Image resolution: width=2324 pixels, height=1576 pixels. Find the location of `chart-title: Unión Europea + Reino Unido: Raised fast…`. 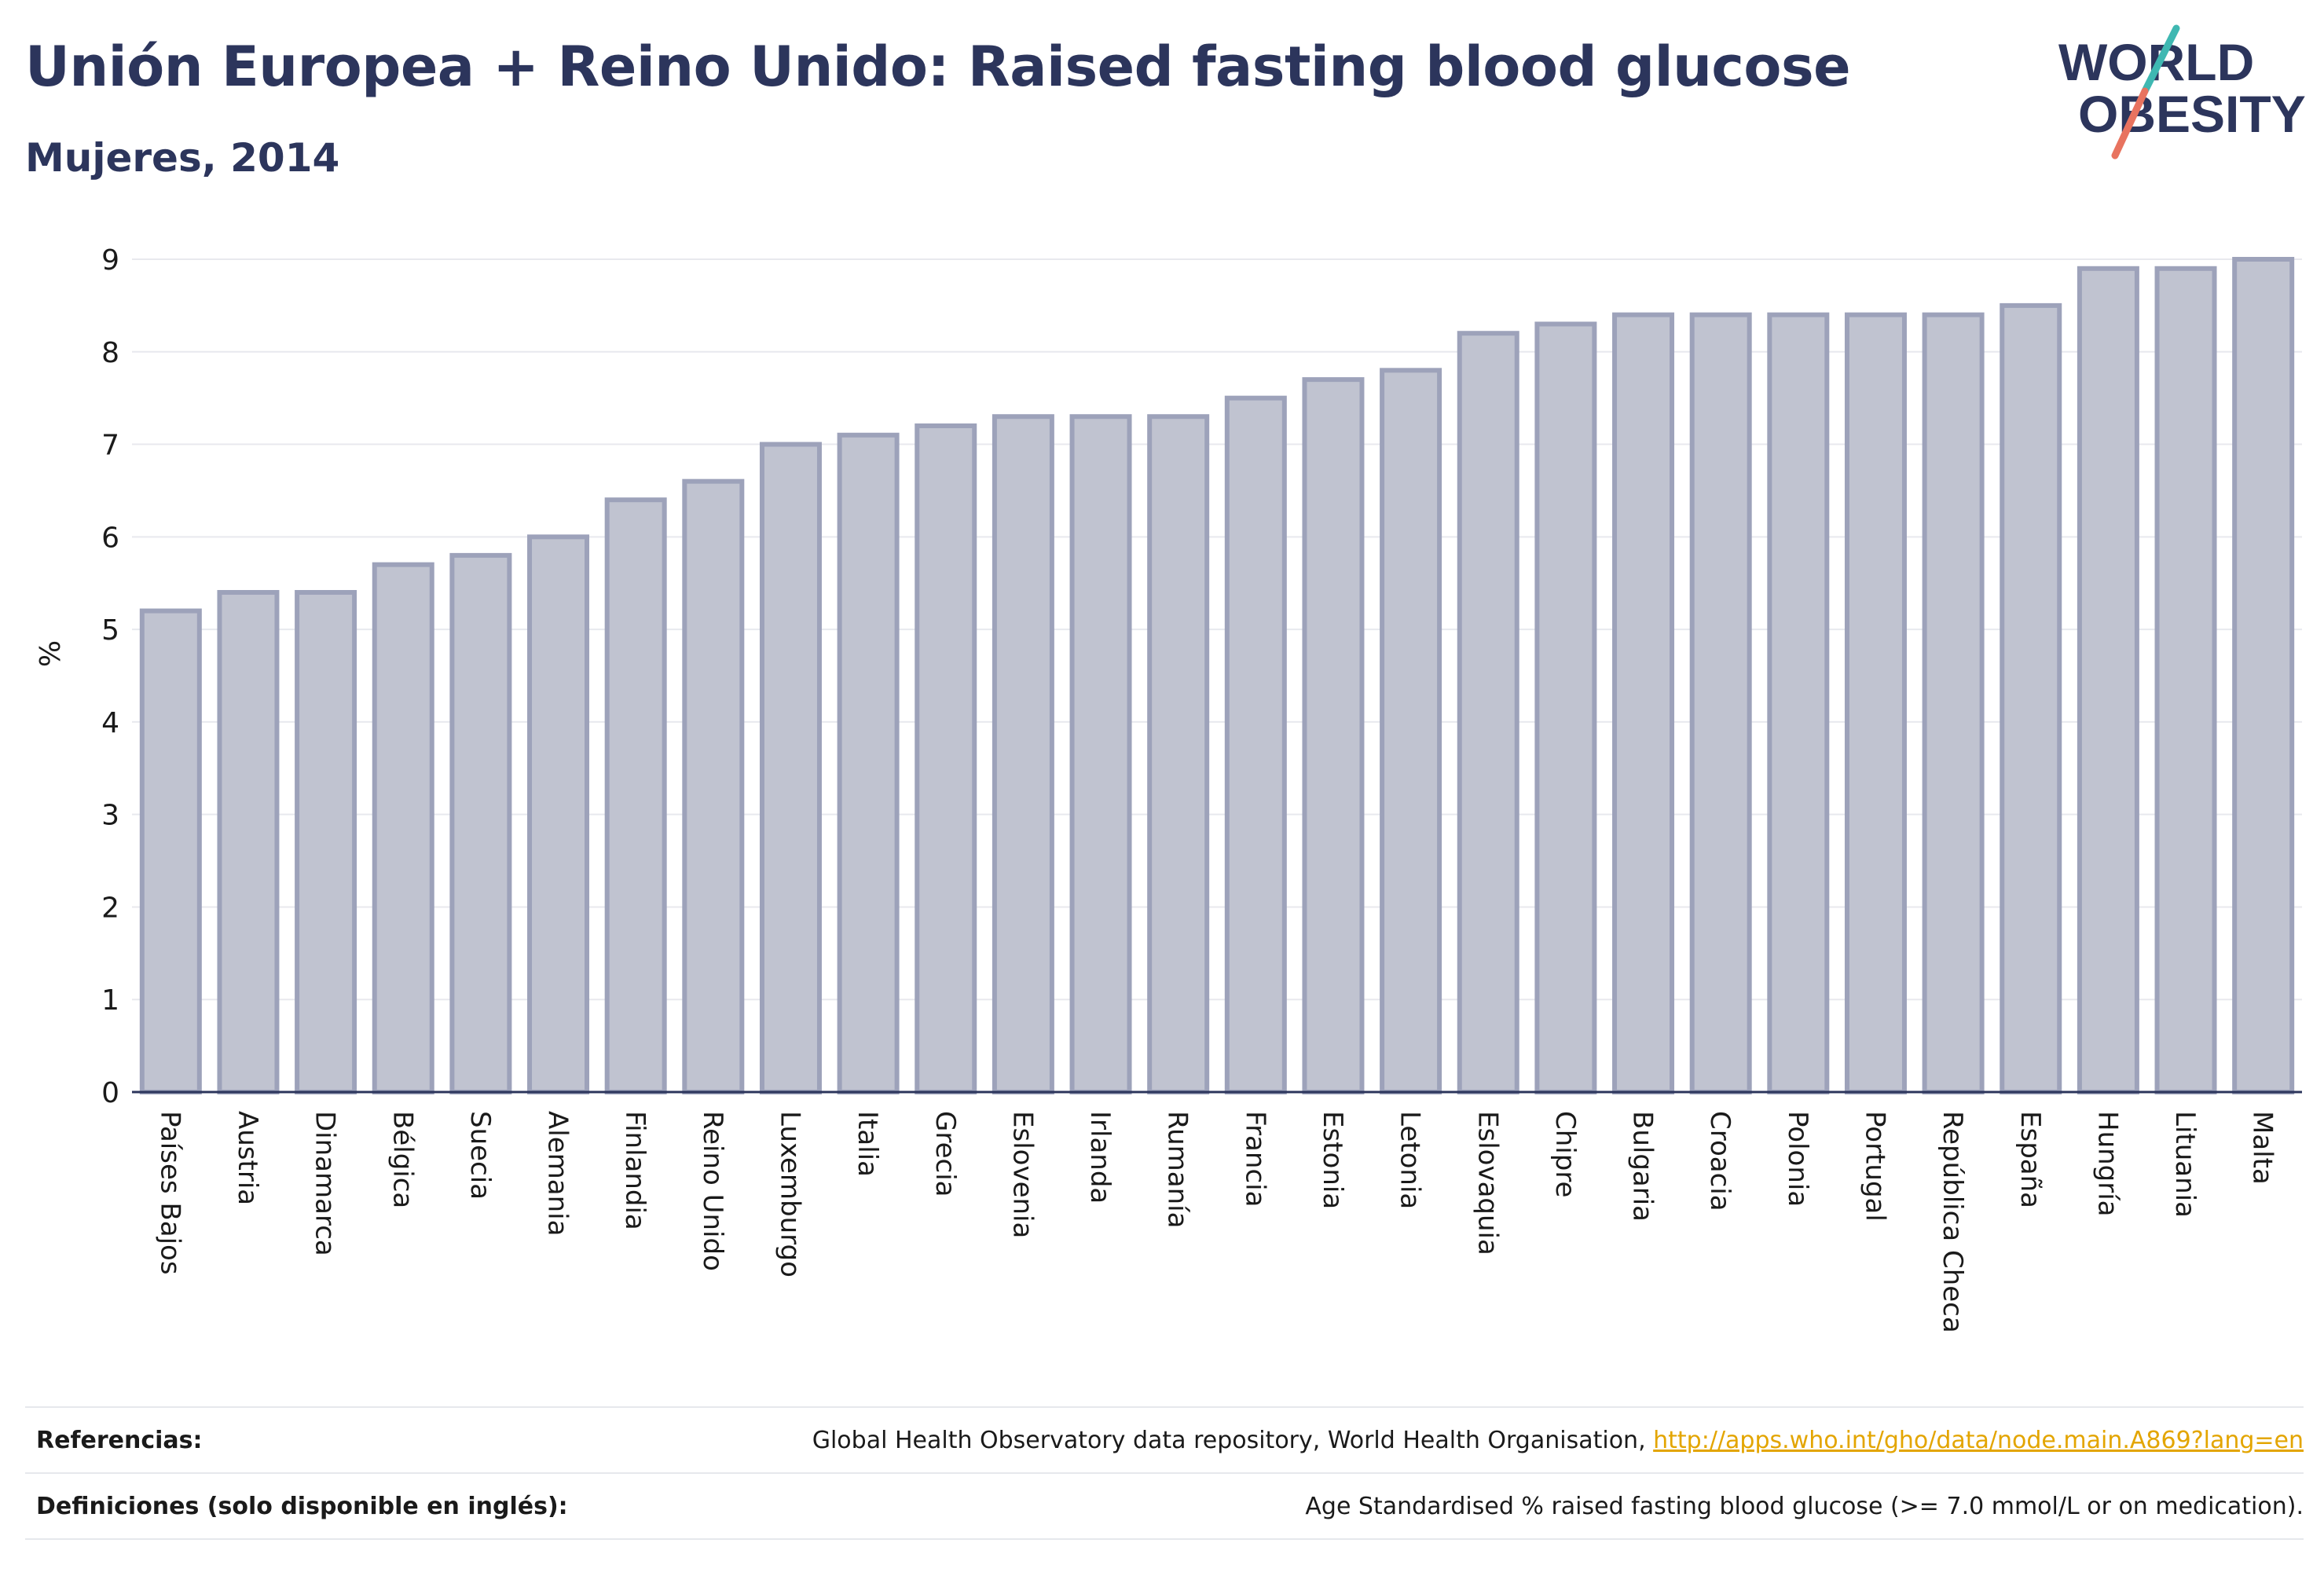

chart-title: Unión Europea + Reino Unido: Raised fast… is located at coordinates (938, 67).